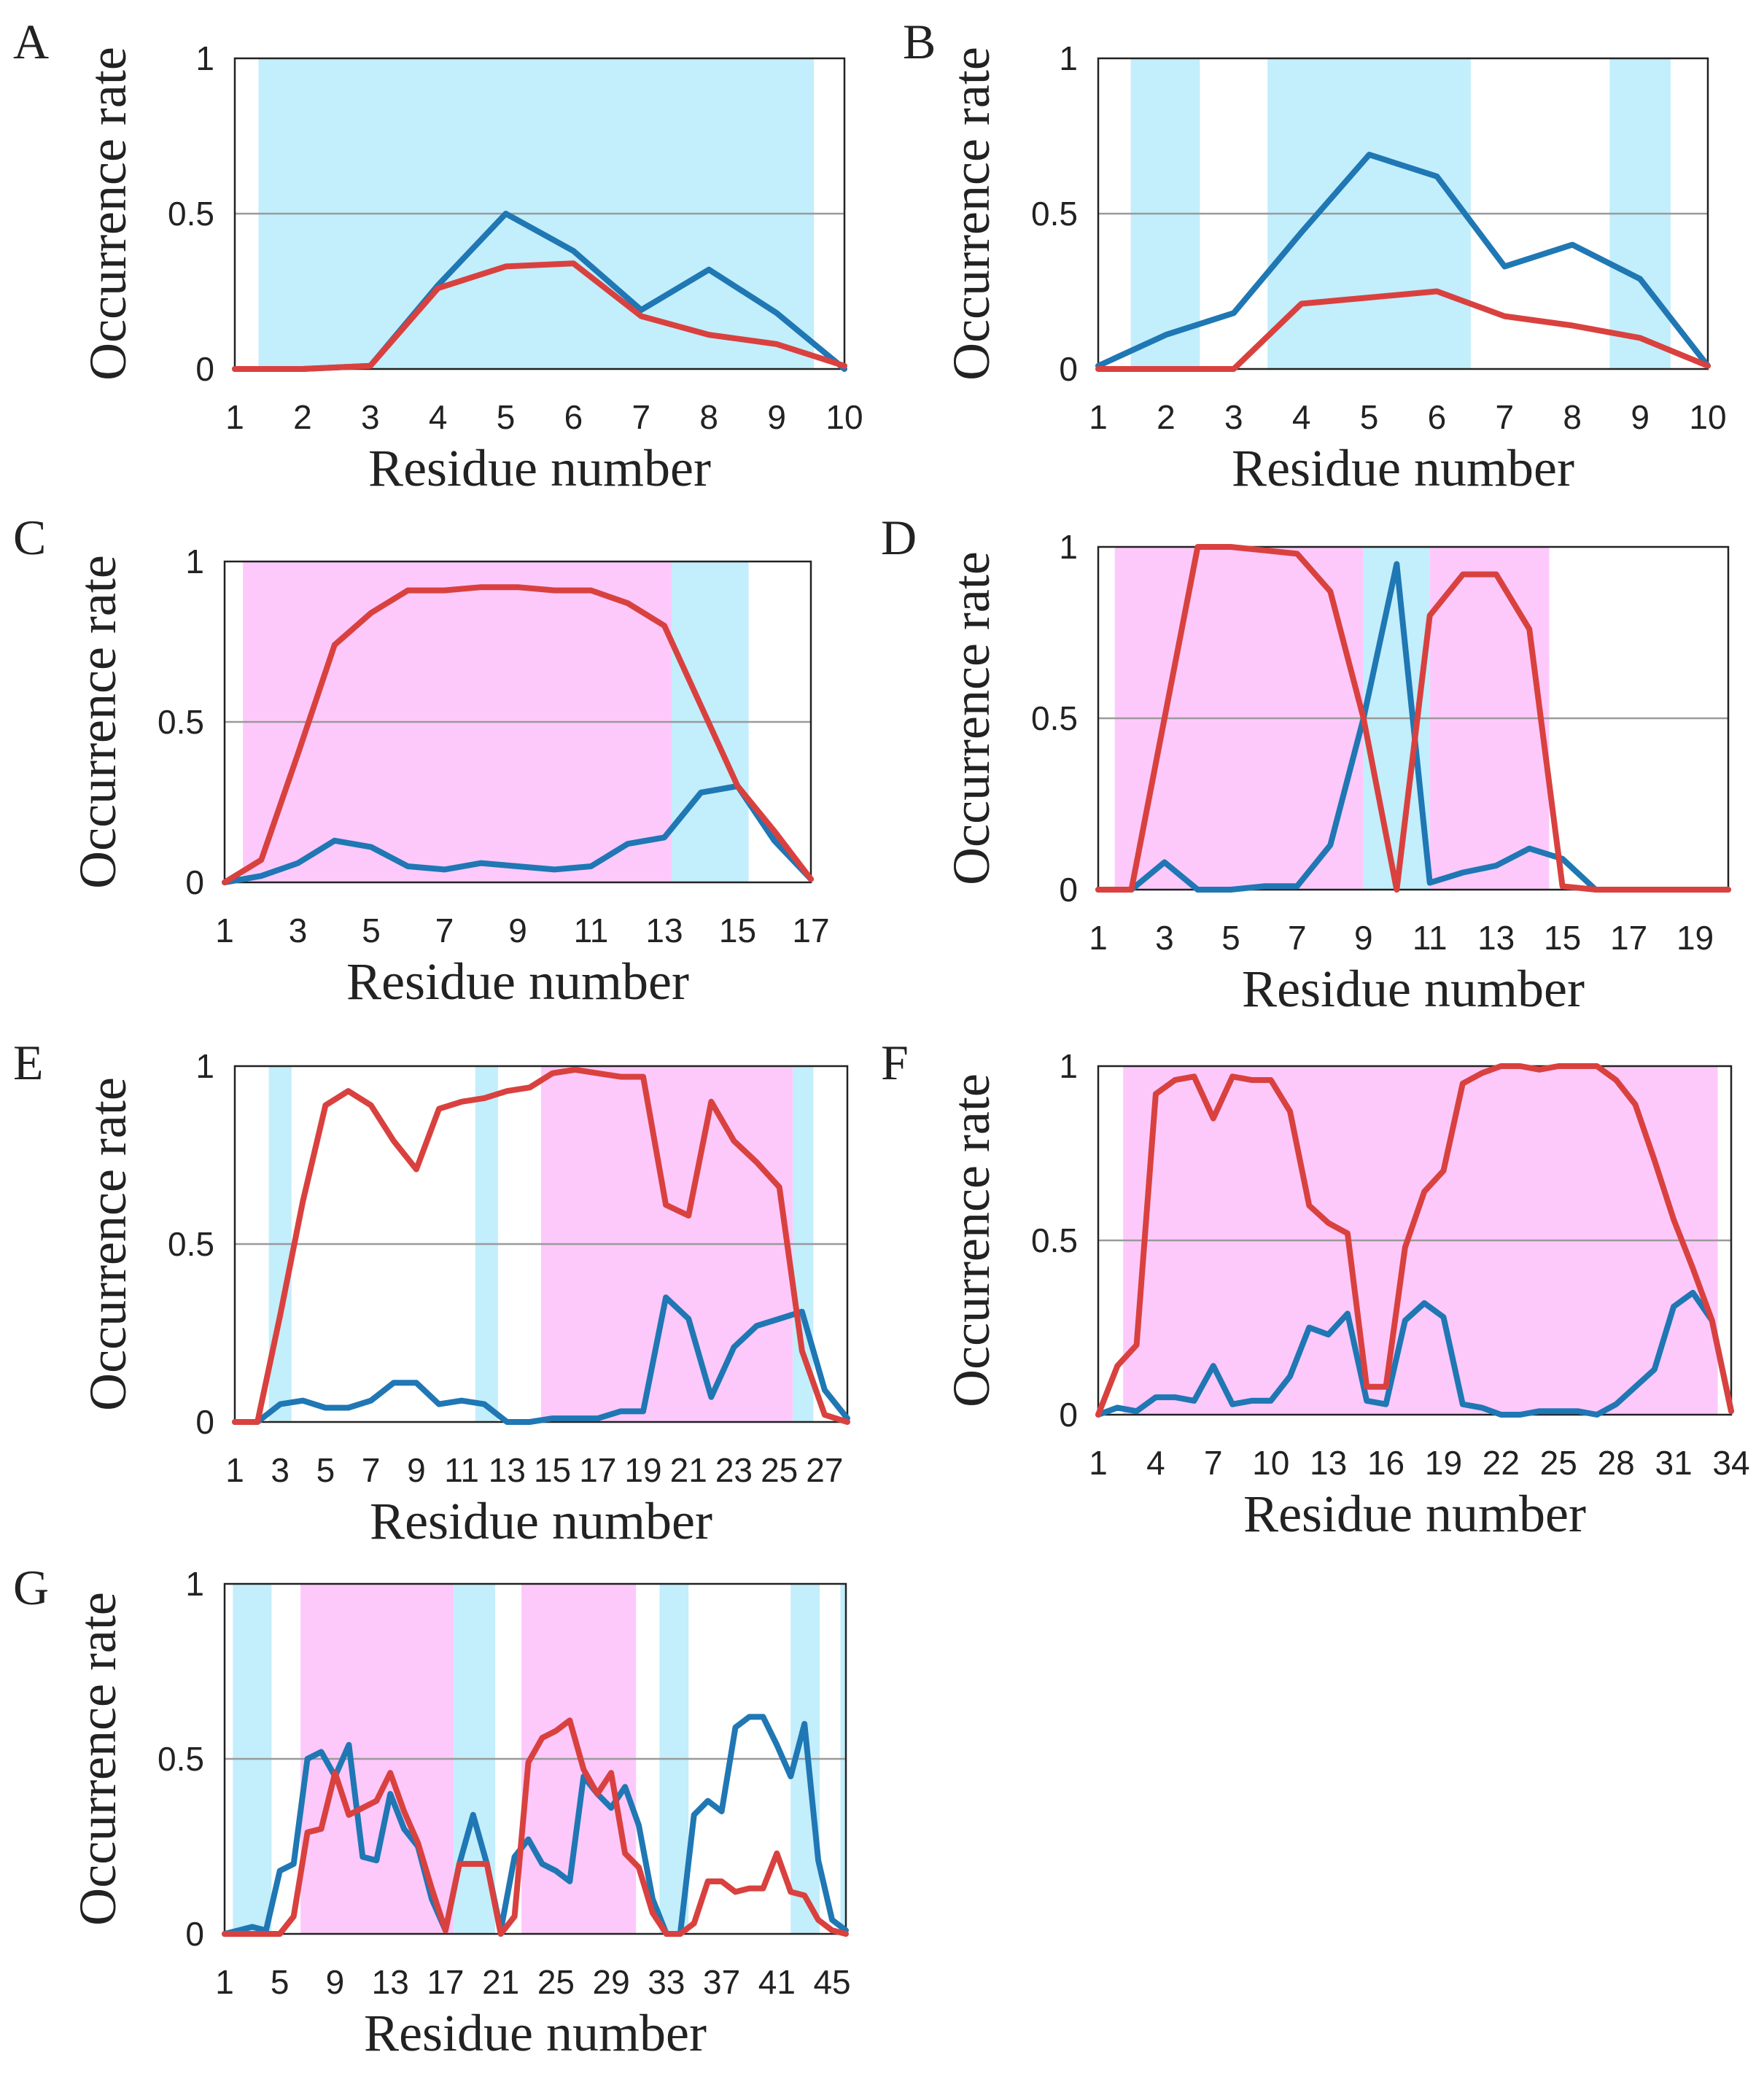 The image size is (1764, 2079). Describe the element at coordinates (539, 213) in the screenshot. I see `panel-a-plot-frame` at that location.